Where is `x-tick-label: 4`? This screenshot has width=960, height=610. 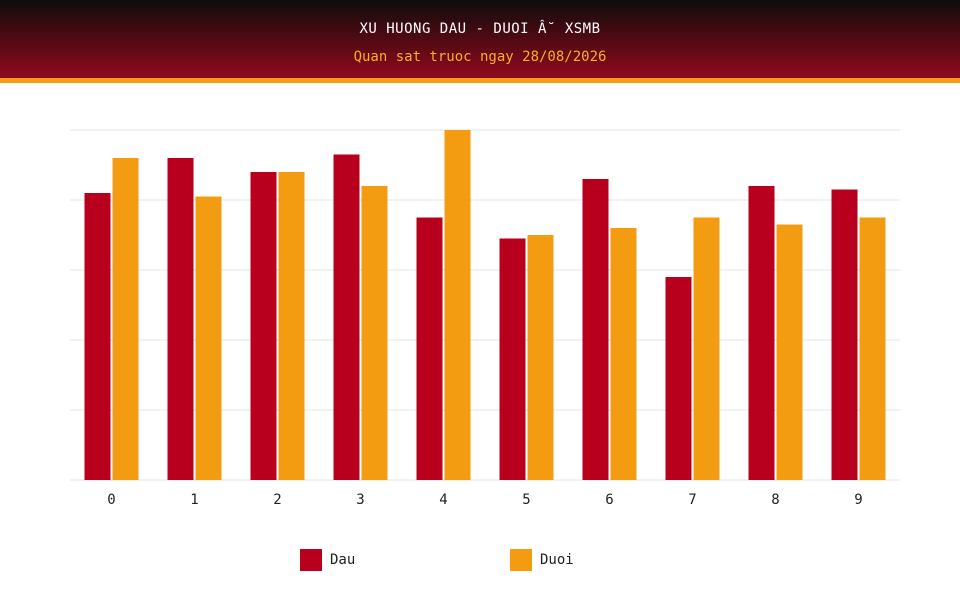
x-tick-label: 4 is located at coordinates (443, 500).